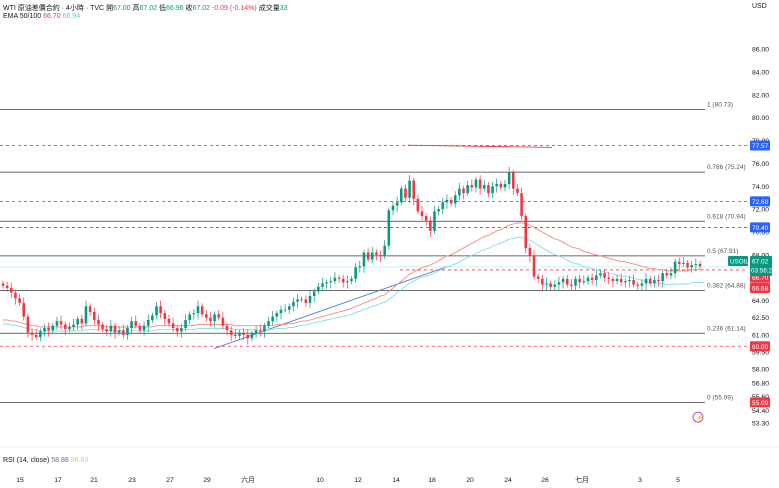  I want to click on price-tag: 66.70, so click(760, 278).